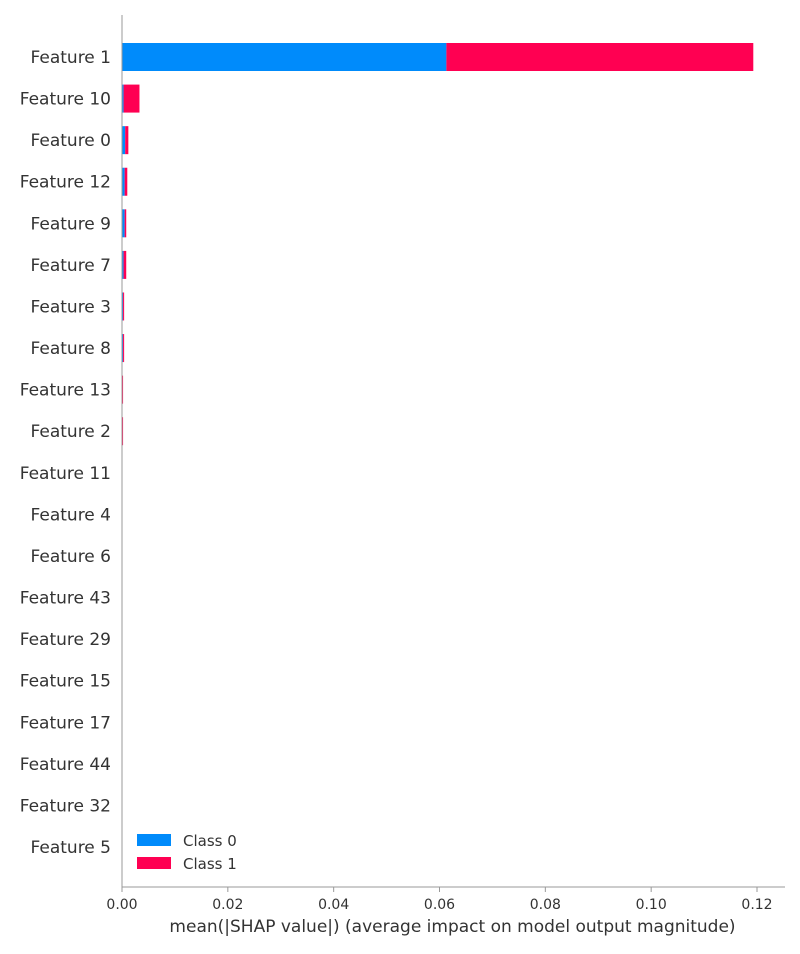  Describe the element at coordinates (210, 864) in the screenshot. I see `legend-label-class-1: Class 1` at that location.